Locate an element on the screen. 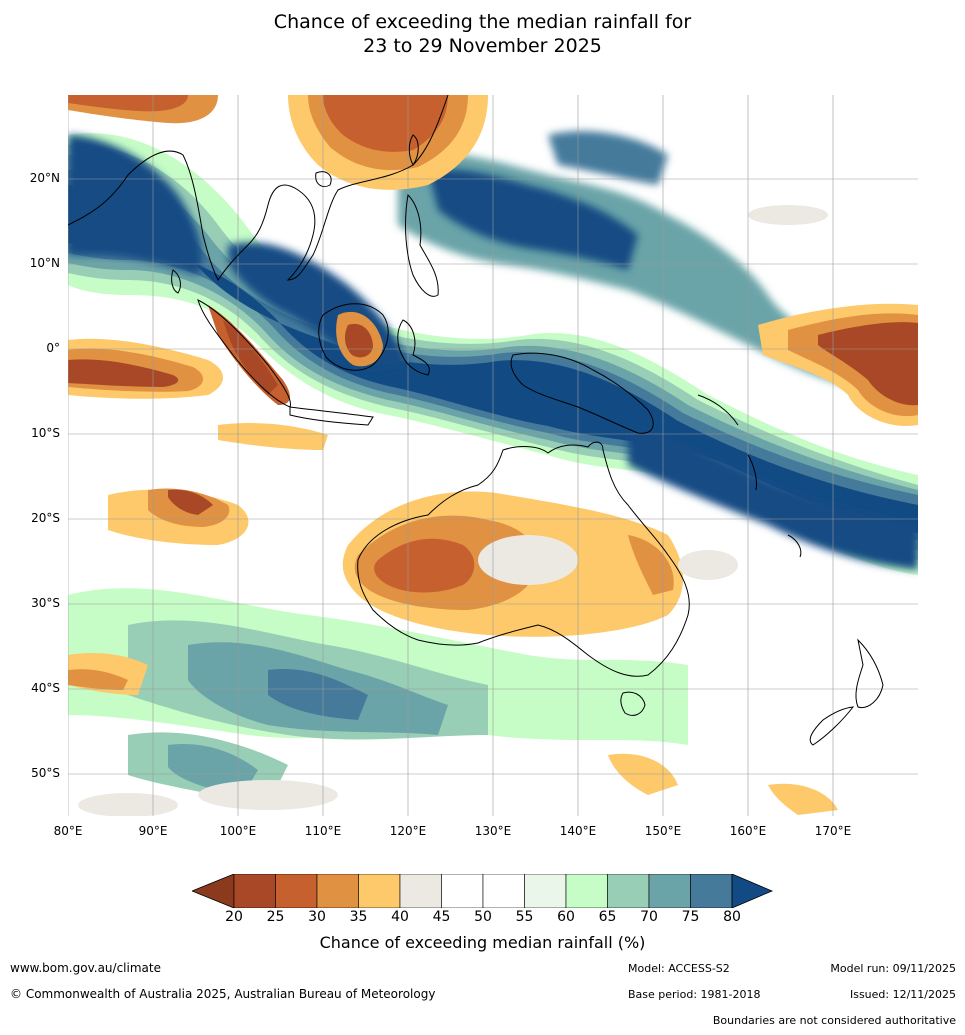  lon-label-100e: 100°E is located at coordinates (238, 831).